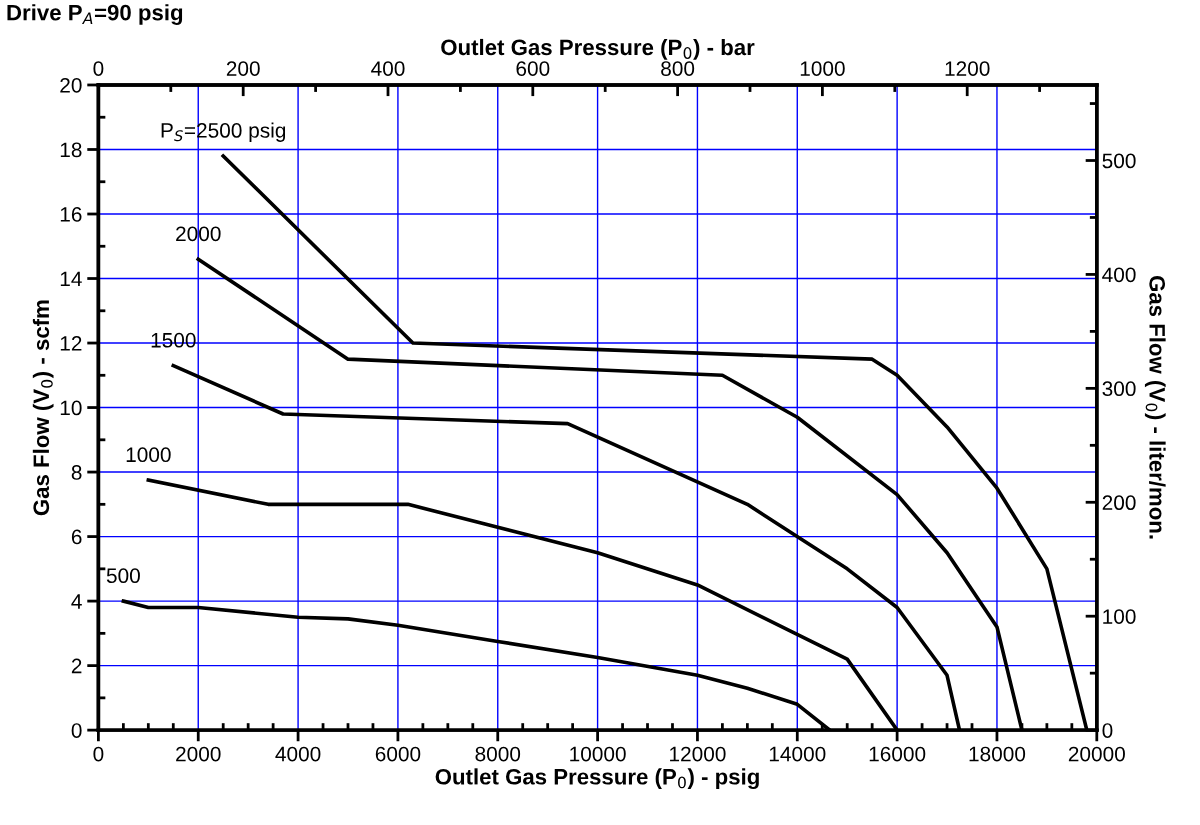 The width and height of the screenshot is (1200, 825). I want to click on y-tick-label: 14, so click(71, 279).